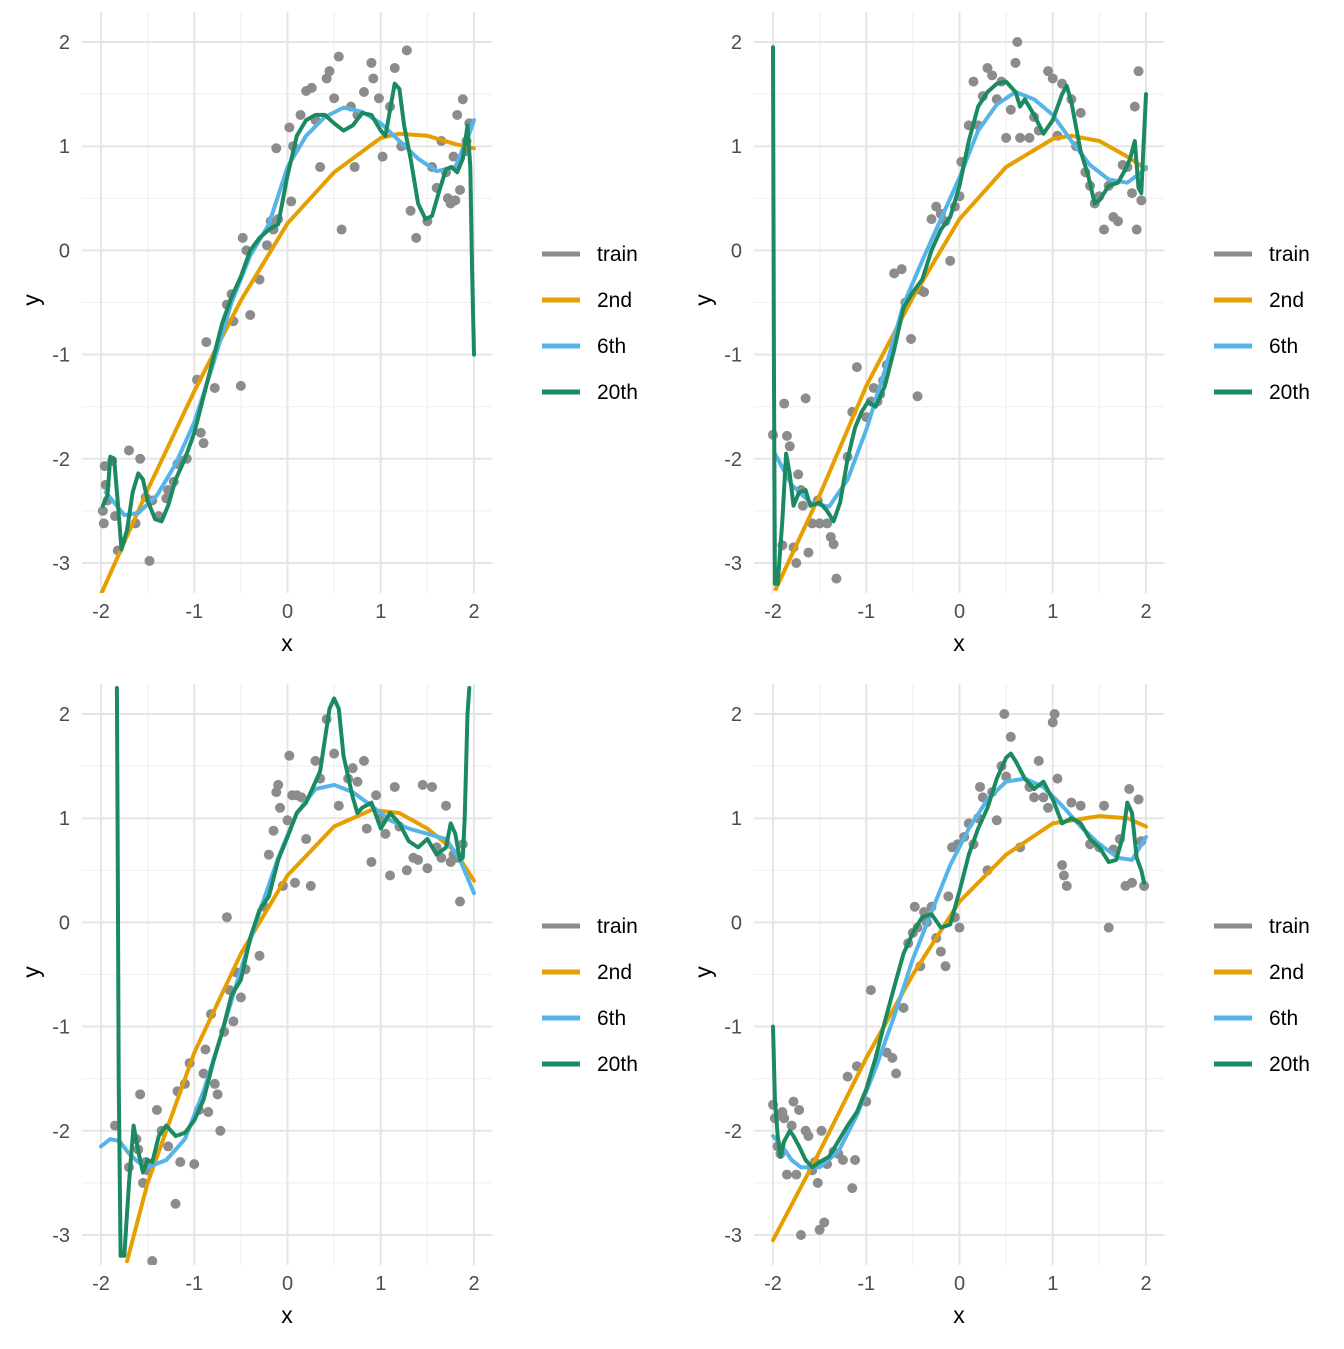 This screenshot has height=1349, width=1344. I want to click on fit-line-20th, so click(288, 316).